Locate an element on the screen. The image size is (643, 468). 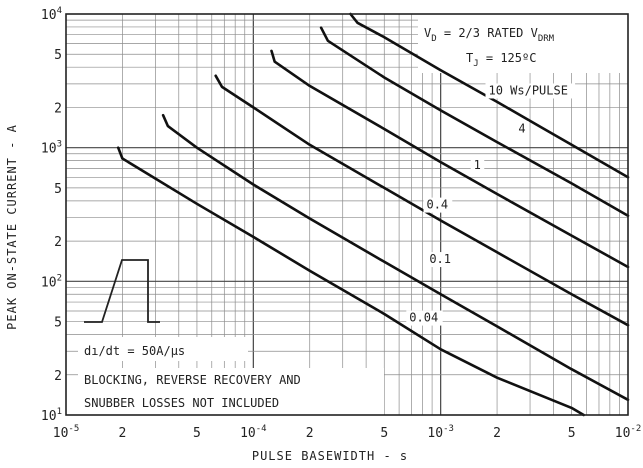
condition-voltage: VD = 2/3 RATED VDRM is located at coordinates (489, 35).